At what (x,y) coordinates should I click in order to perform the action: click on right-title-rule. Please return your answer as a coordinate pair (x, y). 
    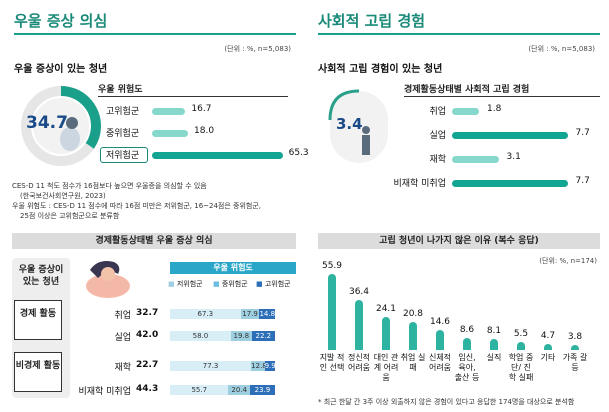
    Looking at the image, I should click on (459, 34).